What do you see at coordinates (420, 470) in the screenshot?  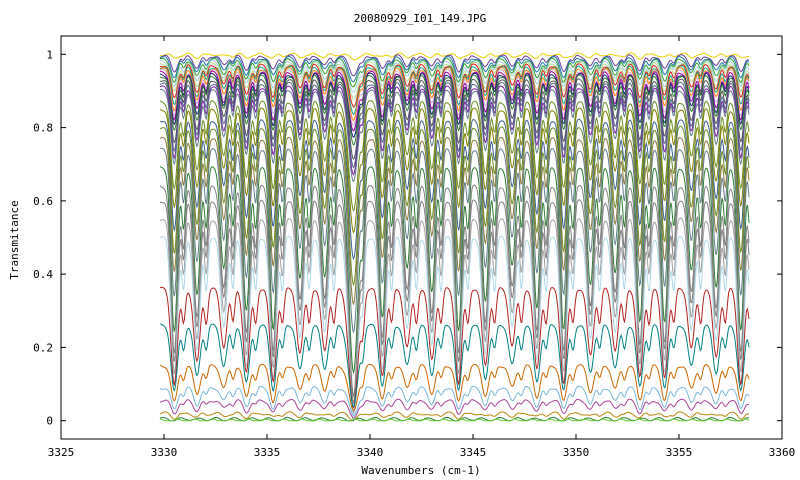 I see `x-axis-label: Wavenumbers (cm-1)` at bounding box center [420, 470].